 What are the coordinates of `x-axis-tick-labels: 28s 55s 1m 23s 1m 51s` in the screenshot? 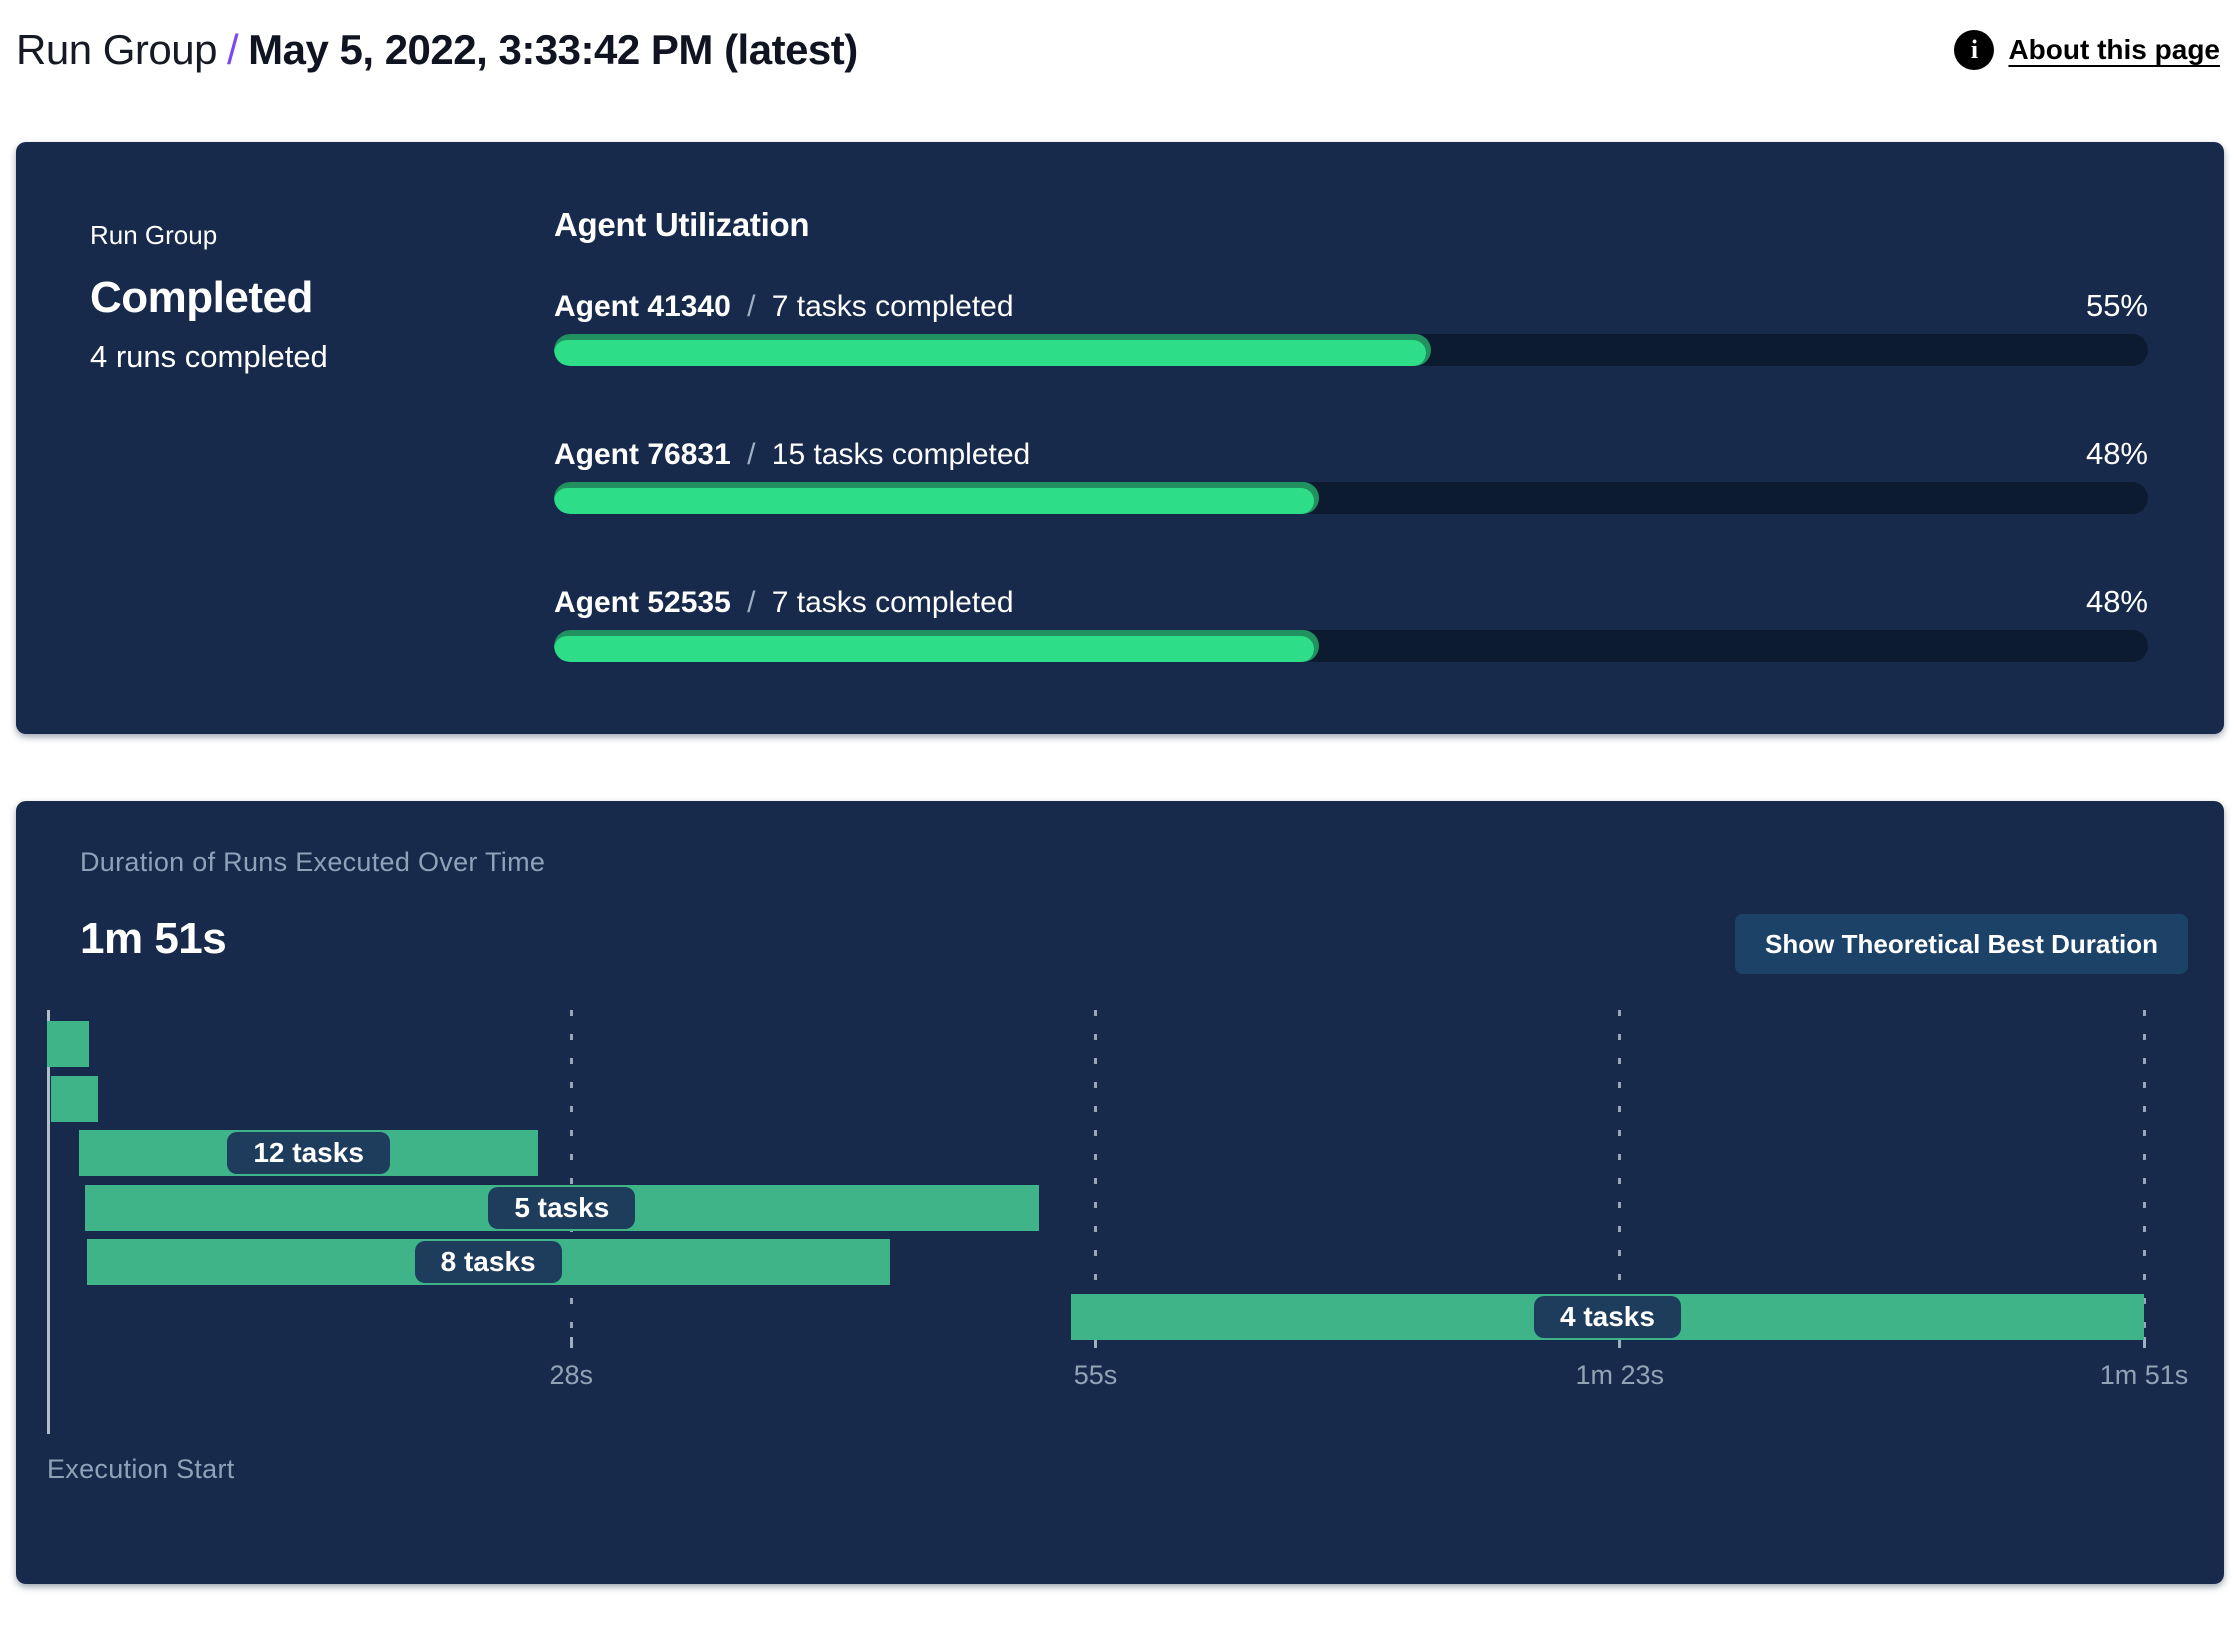 It's located at (1117, 1378).